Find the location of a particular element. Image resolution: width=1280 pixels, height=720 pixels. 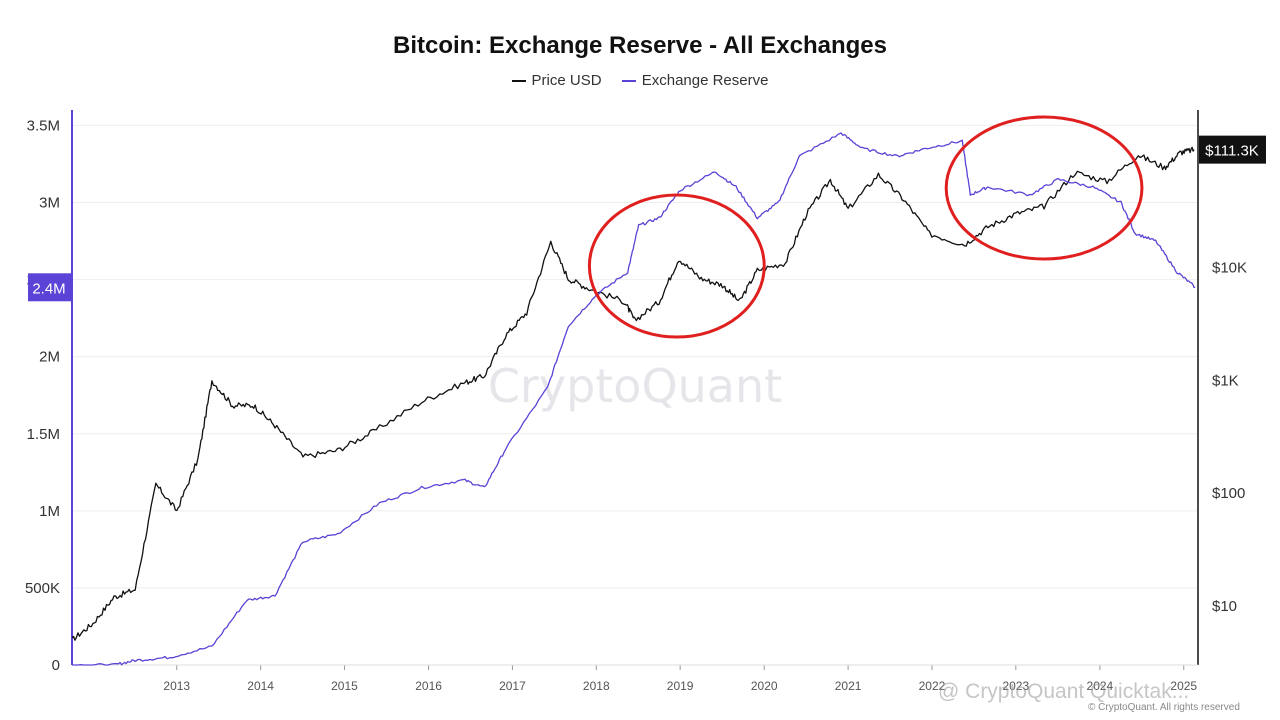

legend-item-price: Price USD is located at coordinates (556, 80).